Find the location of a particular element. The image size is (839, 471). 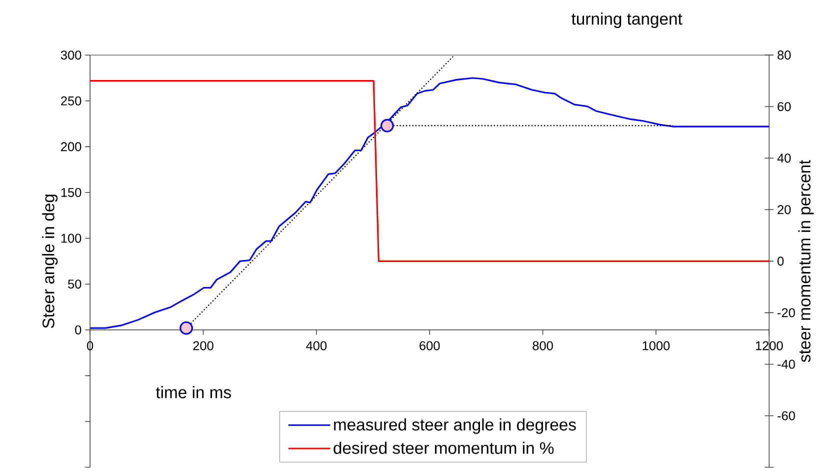

y-tick-label: 50 is located at coordinates (75, 284).